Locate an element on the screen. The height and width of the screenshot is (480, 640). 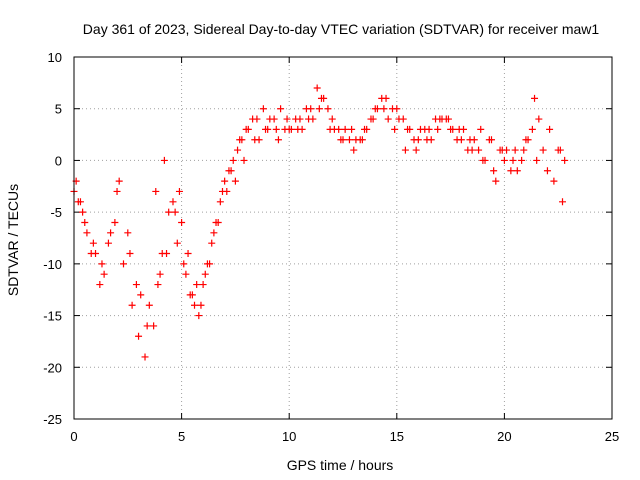
y-tick-label: 0 is located at coordinates (58, 160).